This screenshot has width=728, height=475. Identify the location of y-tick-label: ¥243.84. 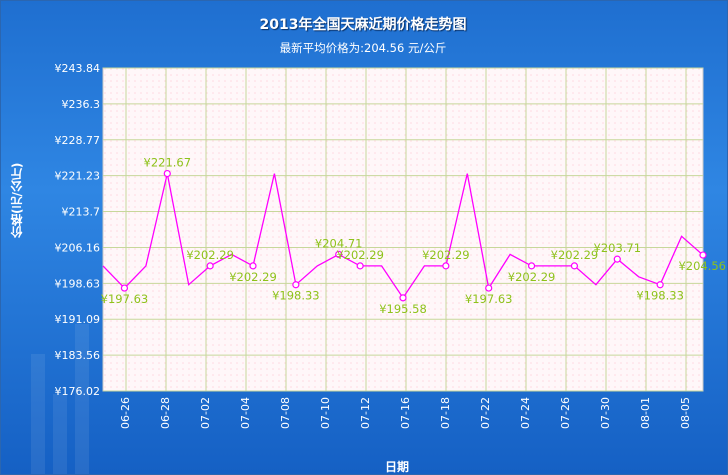
(78, 68).